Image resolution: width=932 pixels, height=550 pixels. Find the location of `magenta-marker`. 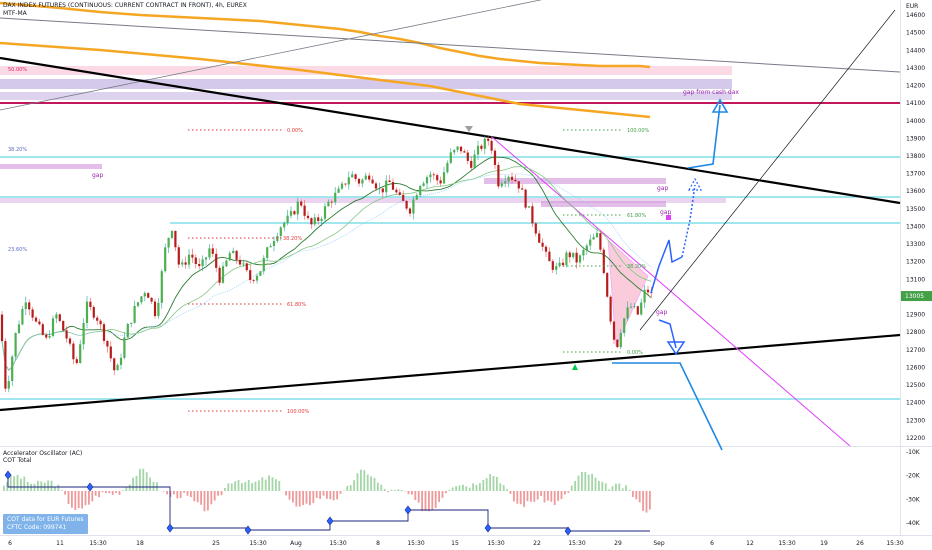

magenta-marker is located at coordinates (668, 217).